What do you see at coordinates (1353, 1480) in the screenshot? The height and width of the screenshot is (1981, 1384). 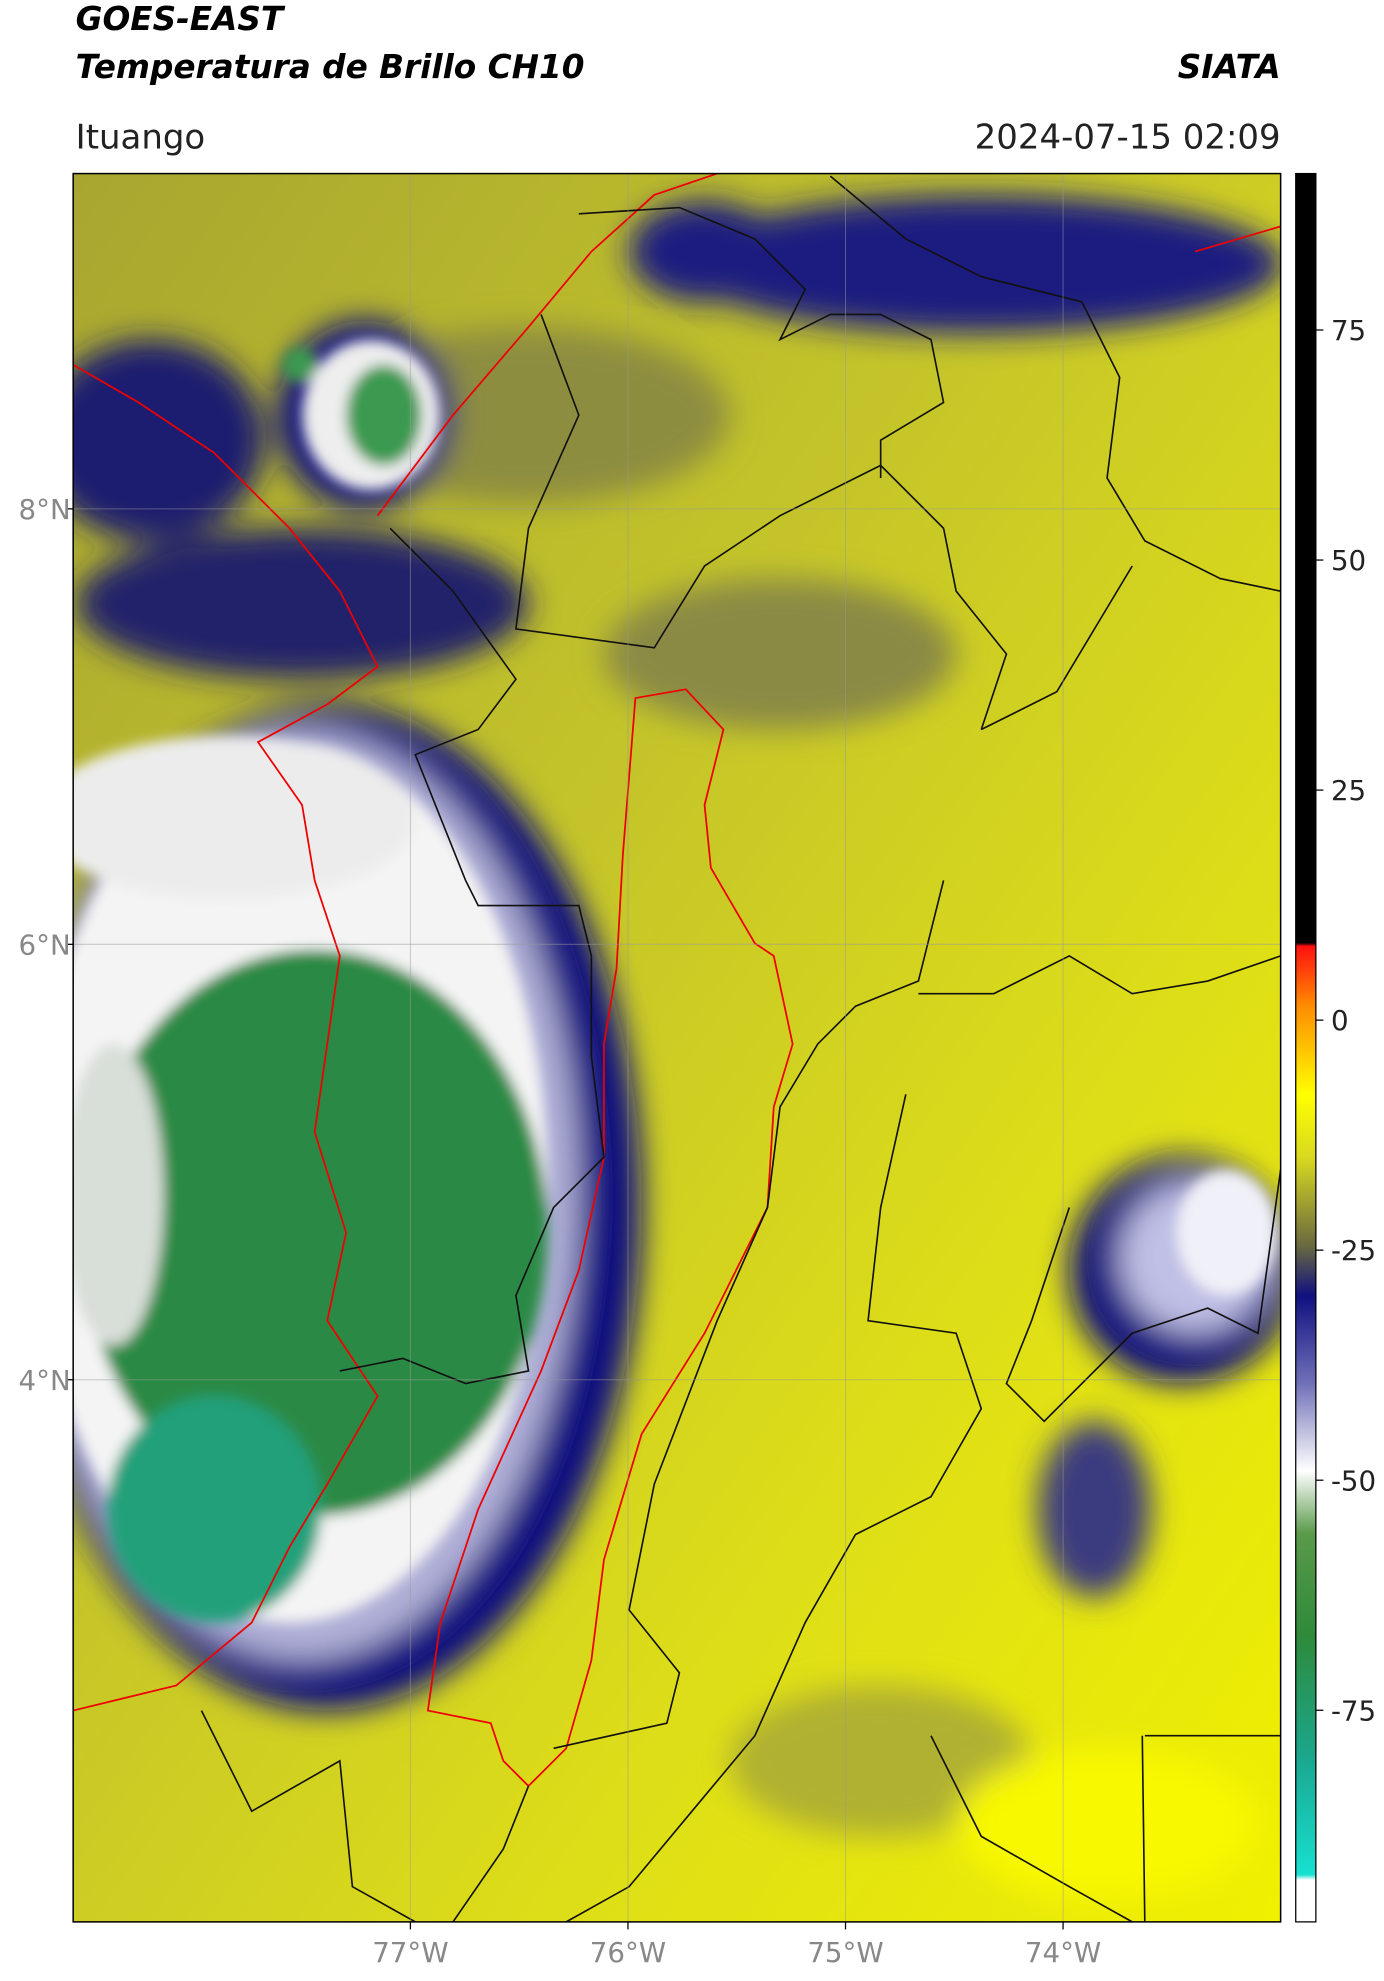 I see `colorbar-tick-label: -50` at bounding box center [1353, 1480].